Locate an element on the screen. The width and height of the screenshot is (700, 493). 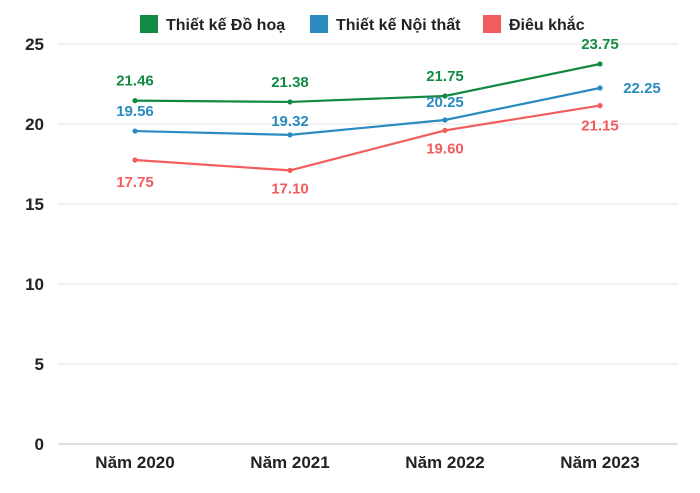
data-label: 21.38 is located at coordinates (290, 82).